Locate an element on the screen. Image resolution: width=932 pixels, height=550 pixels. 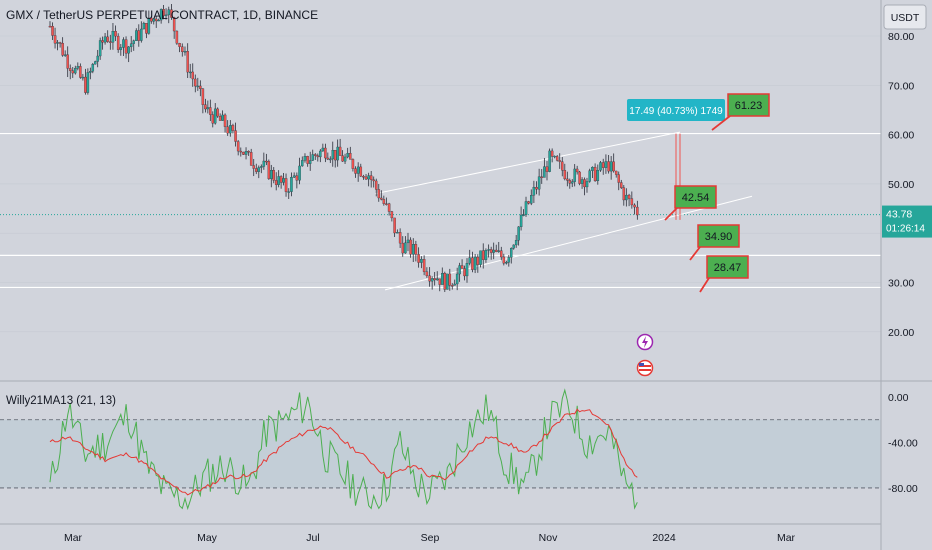
time-axis: Mar May Jul Sep Nov 2024 Mar is located at coordinates (430, 538).